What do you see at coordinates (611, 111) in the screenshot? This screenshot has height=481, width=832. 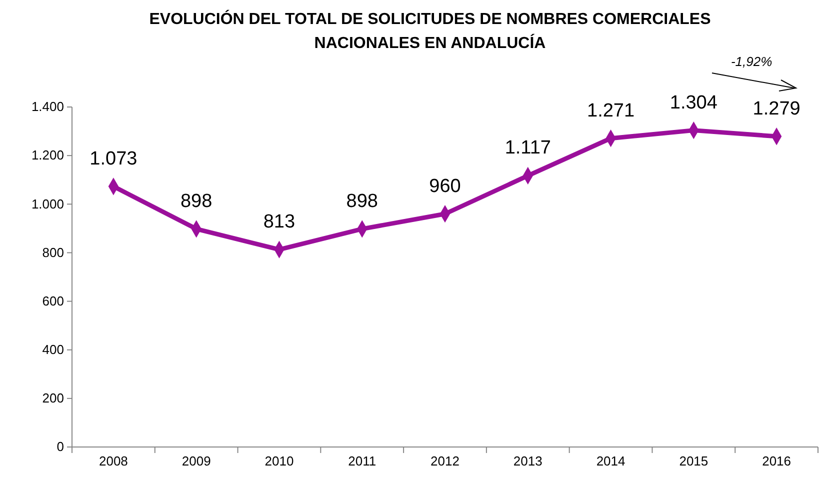 I see `data-label: 1.271` at bounding box center [611, 111].